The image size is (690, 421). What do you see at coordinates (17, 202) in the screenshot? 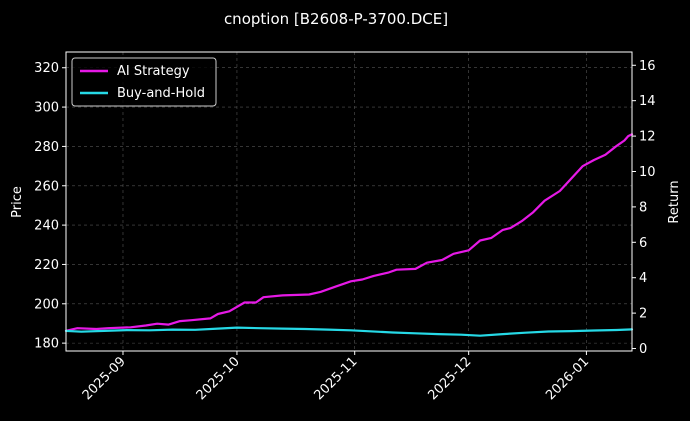
I see `y-axis-label-left: Price` at bounding box center [17, 202].